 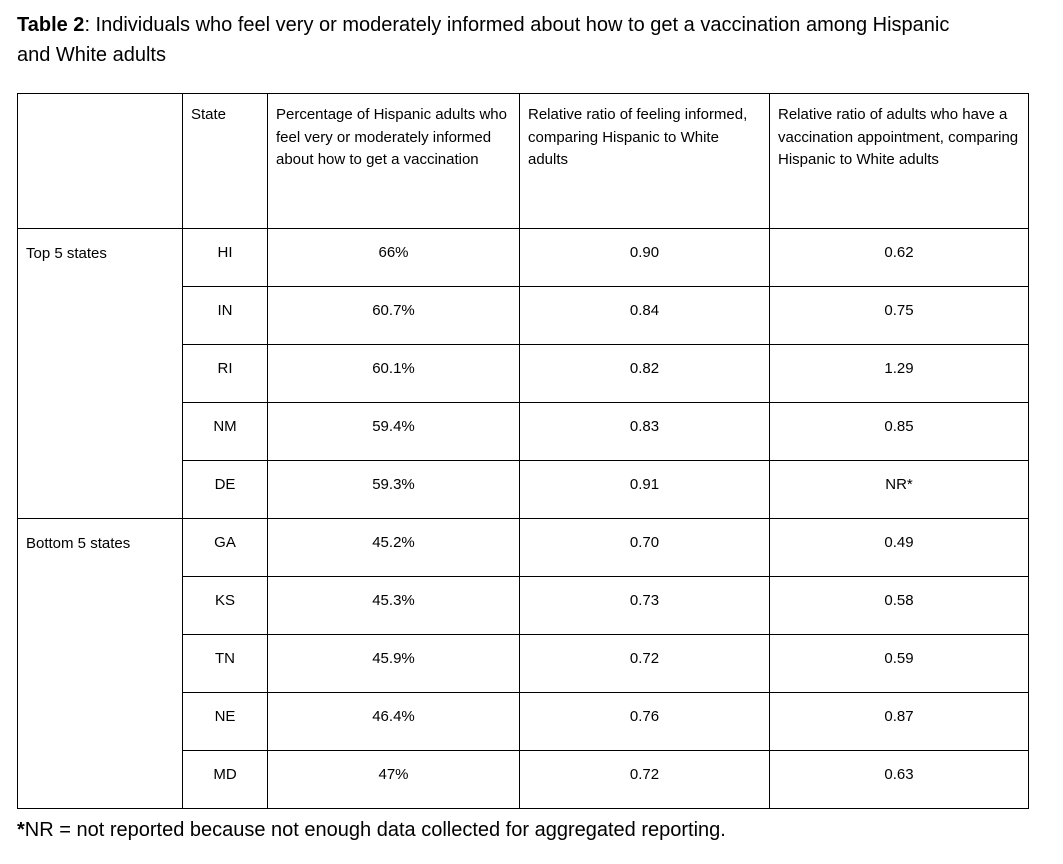 I want to click on table-row: IN 60.7% 0.84 0.75, so click(x=523, y=315).